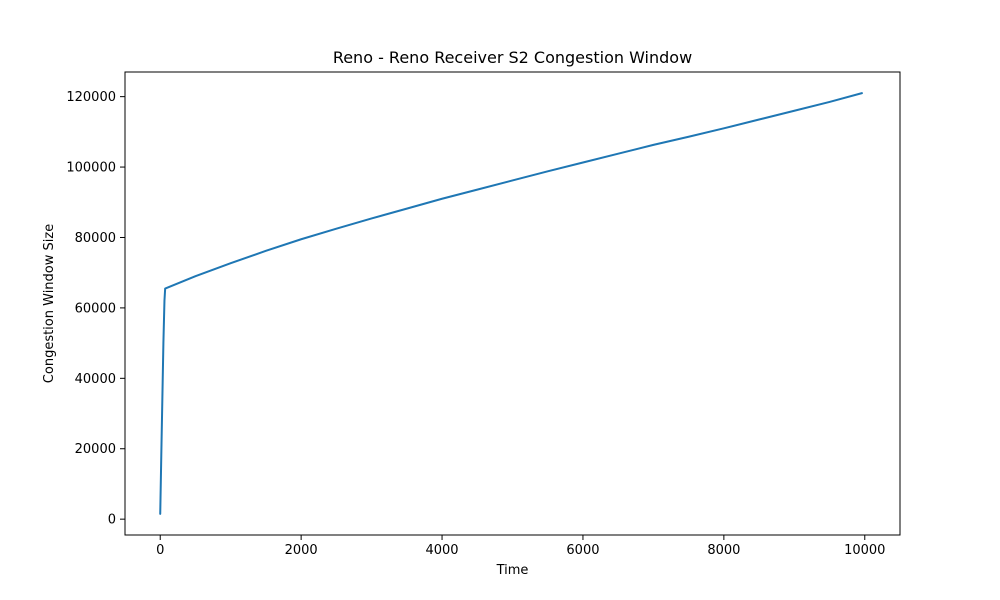 The image size is (1000, 600). I want to click on y-axis-ticks: 0 20000 40000 60000 80000 100000 120000, so click(95, 309).